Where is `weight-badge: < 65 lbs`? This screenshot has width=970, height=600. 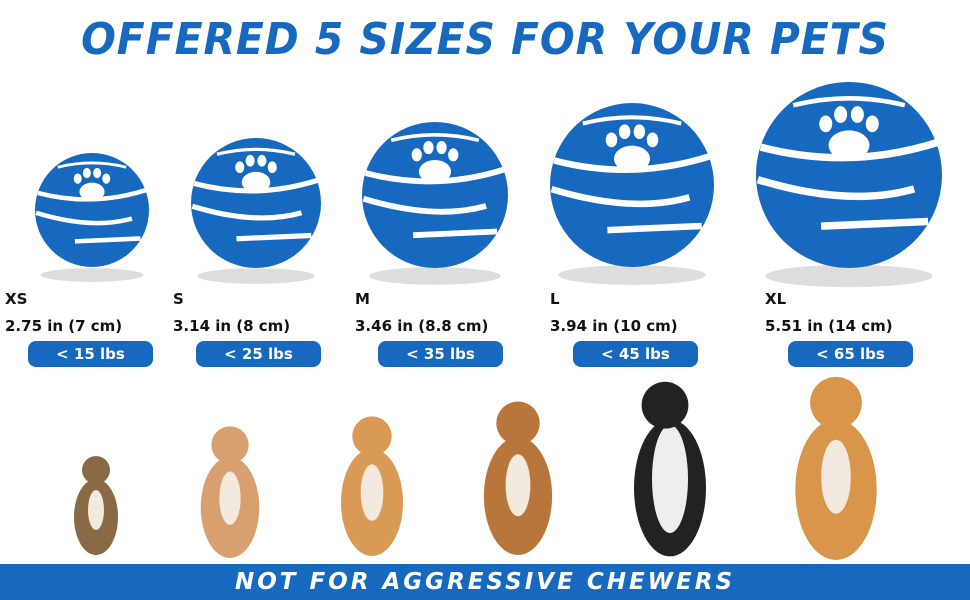 weight-badge: < 65 lbs is located at coordinates (850, 354).